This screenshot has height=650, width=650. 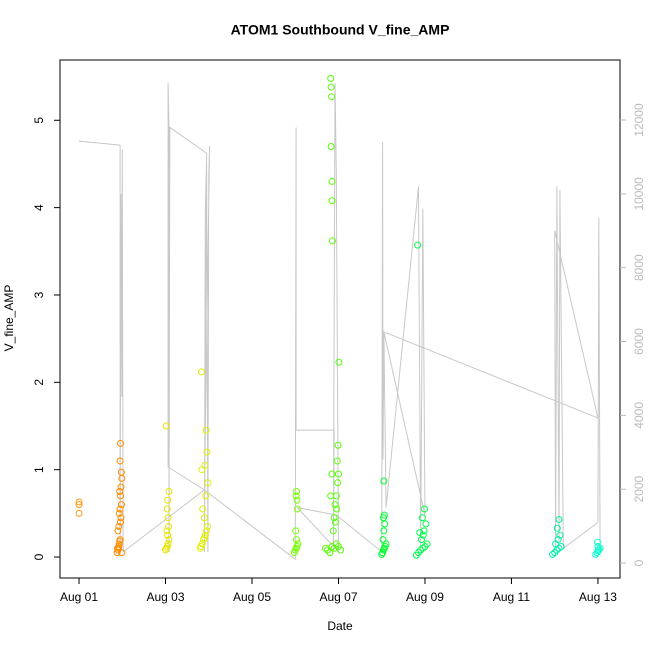 What do you see at coordinates (425, 597) in the screenshot?
I see `x-tick-label: Aug 09` at bounding box center [425, 597].